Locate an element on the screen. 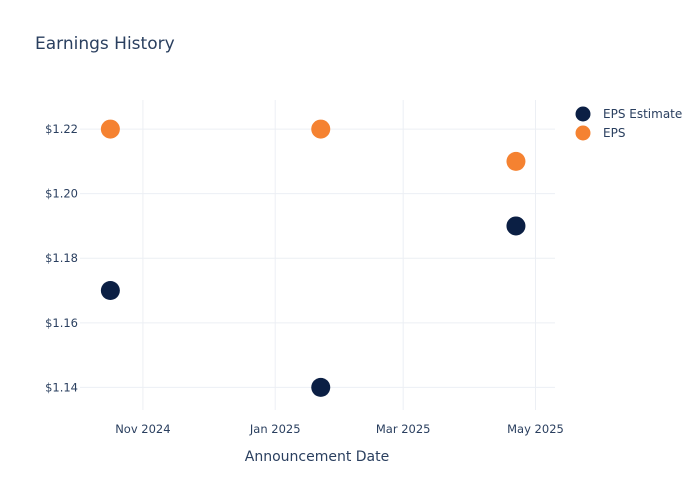  legend-label: EPS Estimate is located at coordinates (642, 114).